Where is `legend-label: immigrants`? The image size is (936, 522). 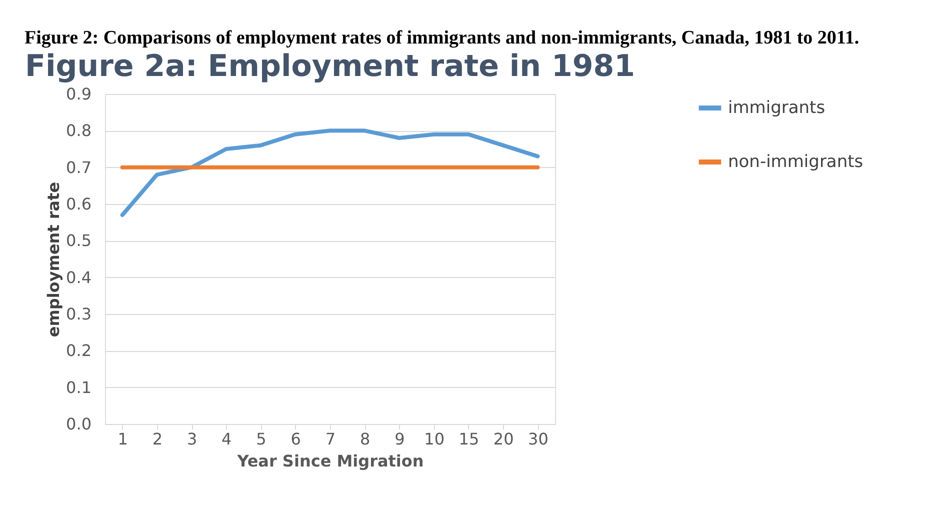 legend-label: immigrants is located at coordinates (777, 108).